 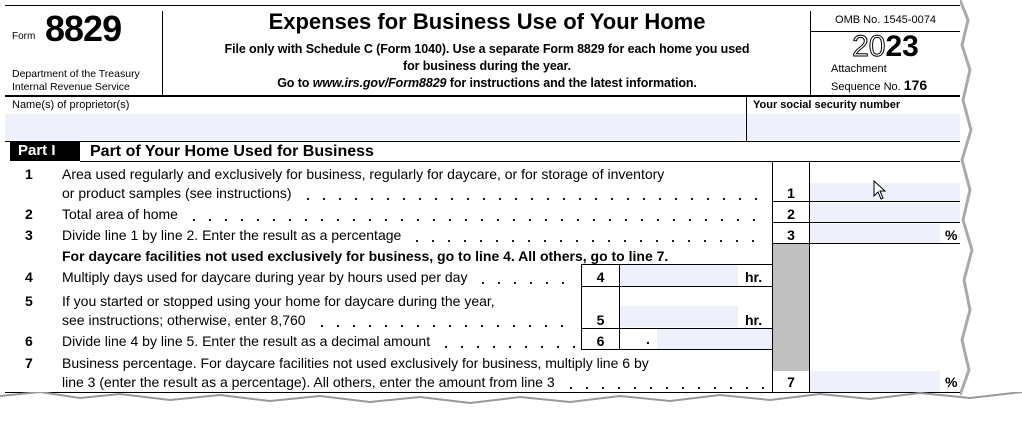 I want to click on form-title: Expenses for Business Use of Your Home, so click(x=487, y=21).